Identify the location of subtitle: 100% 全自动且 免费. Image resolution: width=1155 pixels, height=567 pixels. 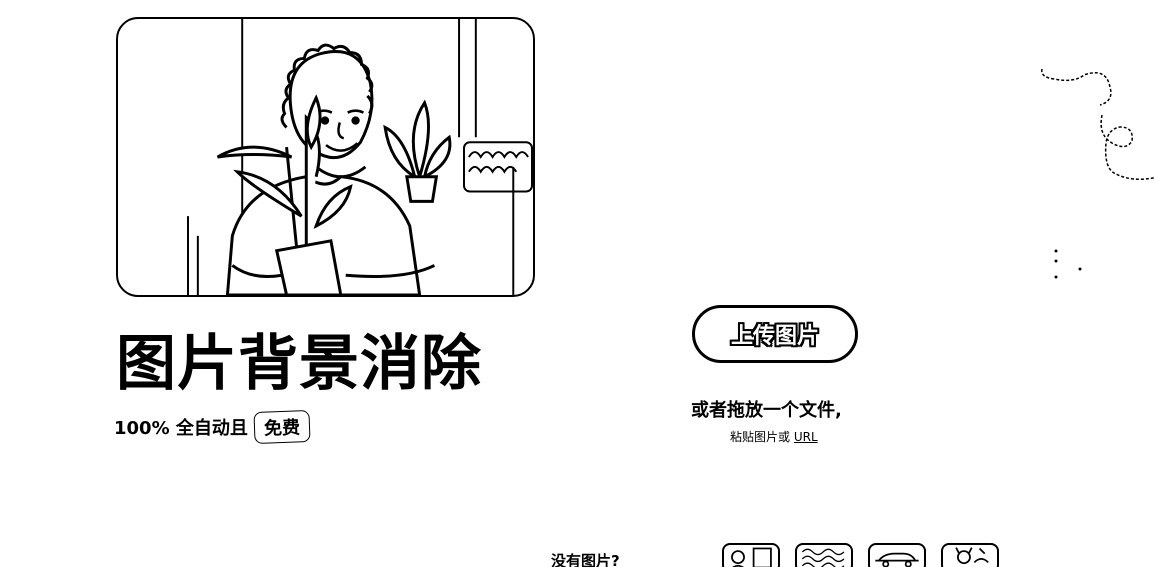
(212, 427).